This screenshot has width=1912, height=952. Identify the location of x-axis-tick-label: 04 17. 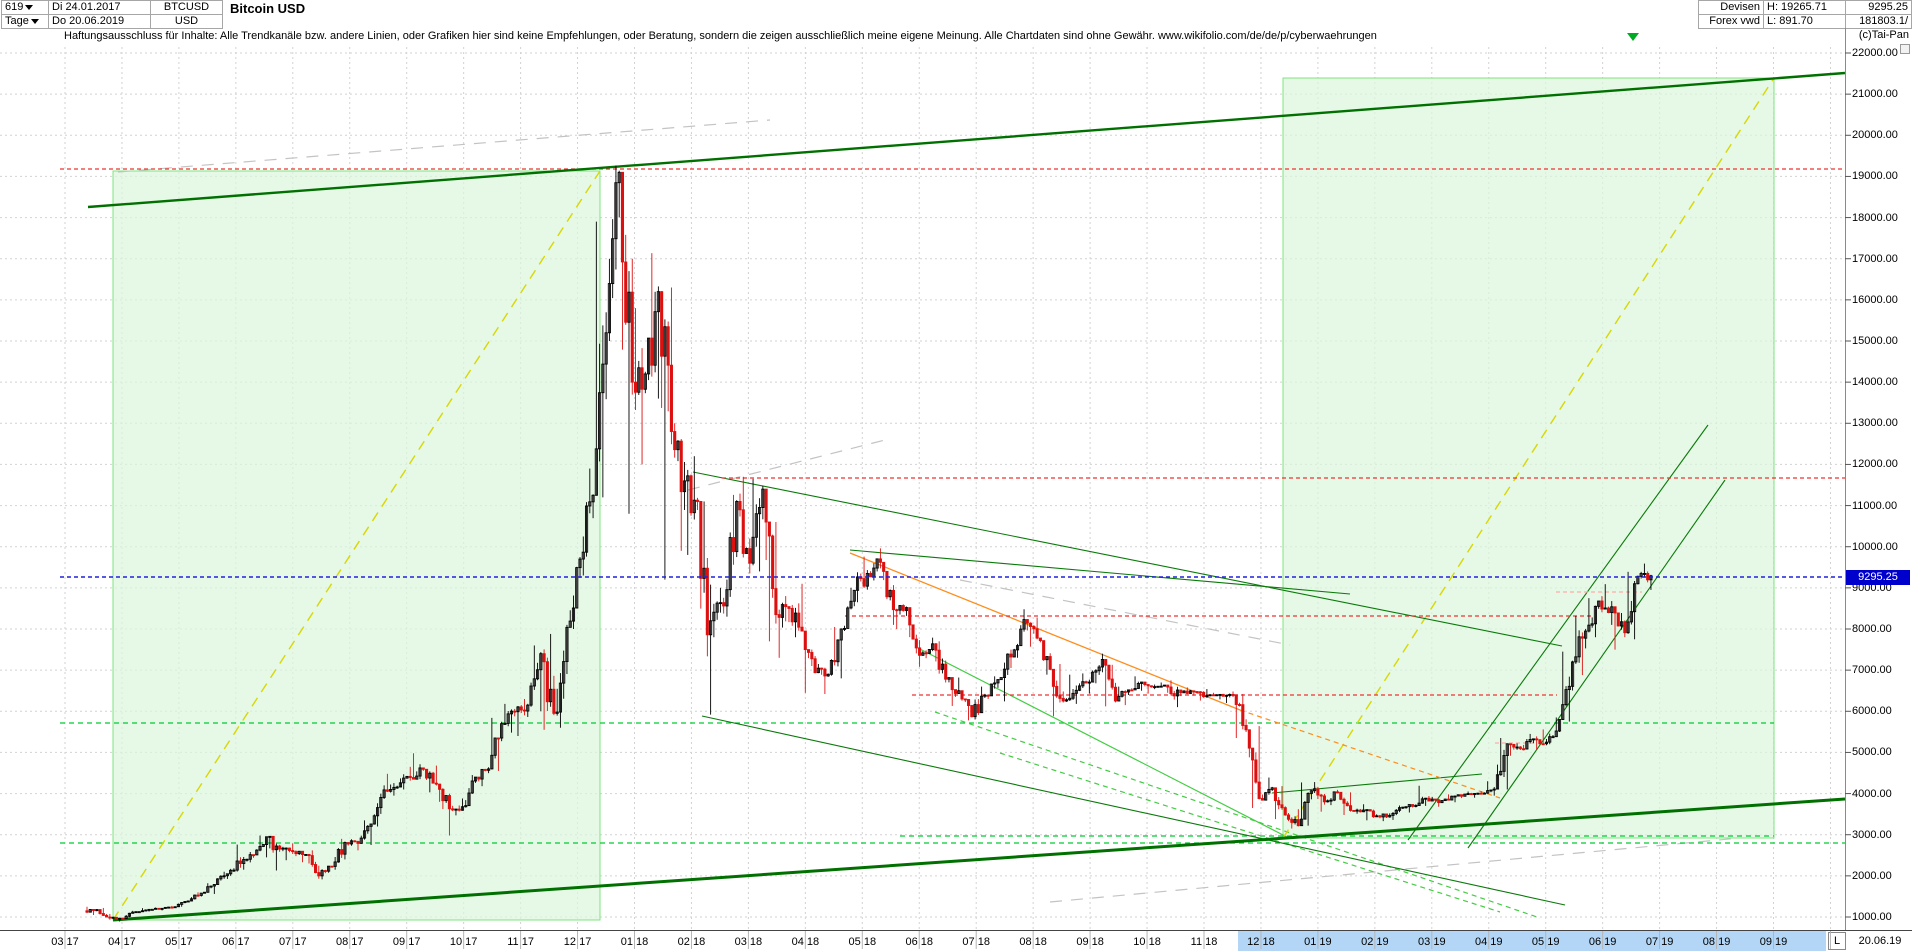
(122, 942).